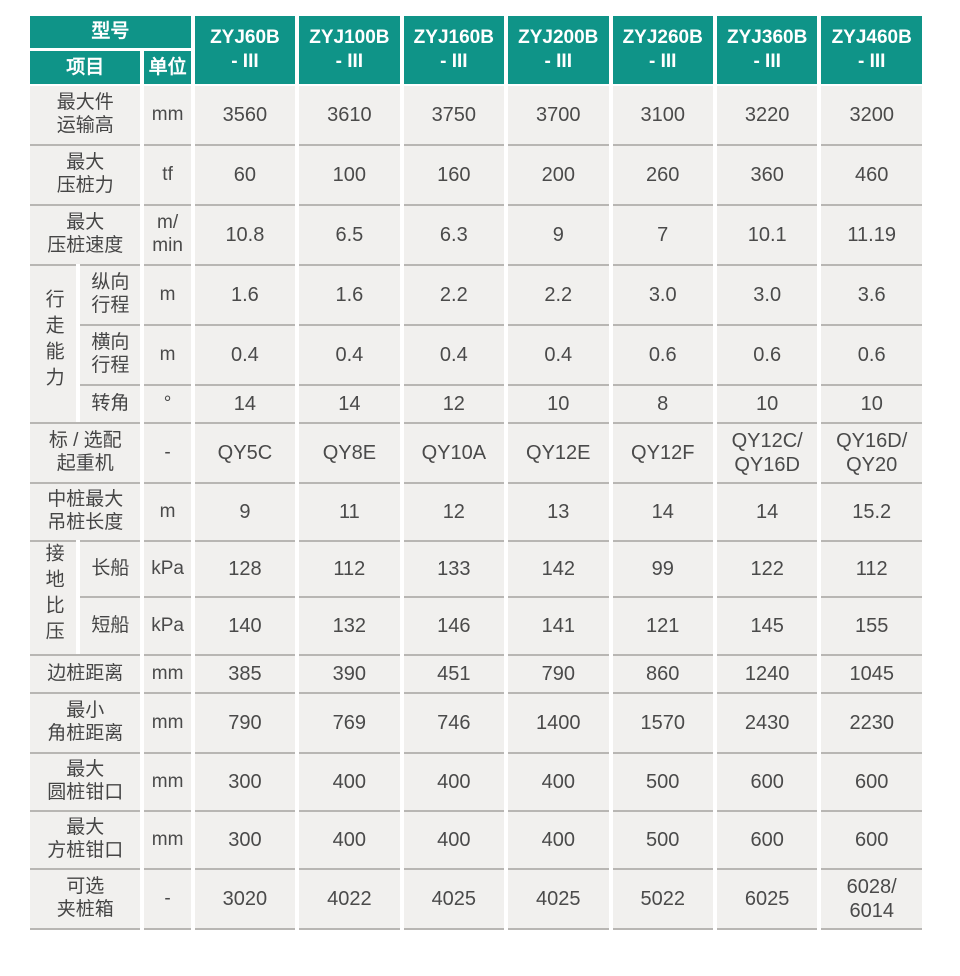  What do you see at coordinates (476, 354) in the screenshot?
I see `table-row: 横向 行程 m 0.4 0.4 0.4 0.4 0.6 0.6 0.6` at bounding box center [476, 354].